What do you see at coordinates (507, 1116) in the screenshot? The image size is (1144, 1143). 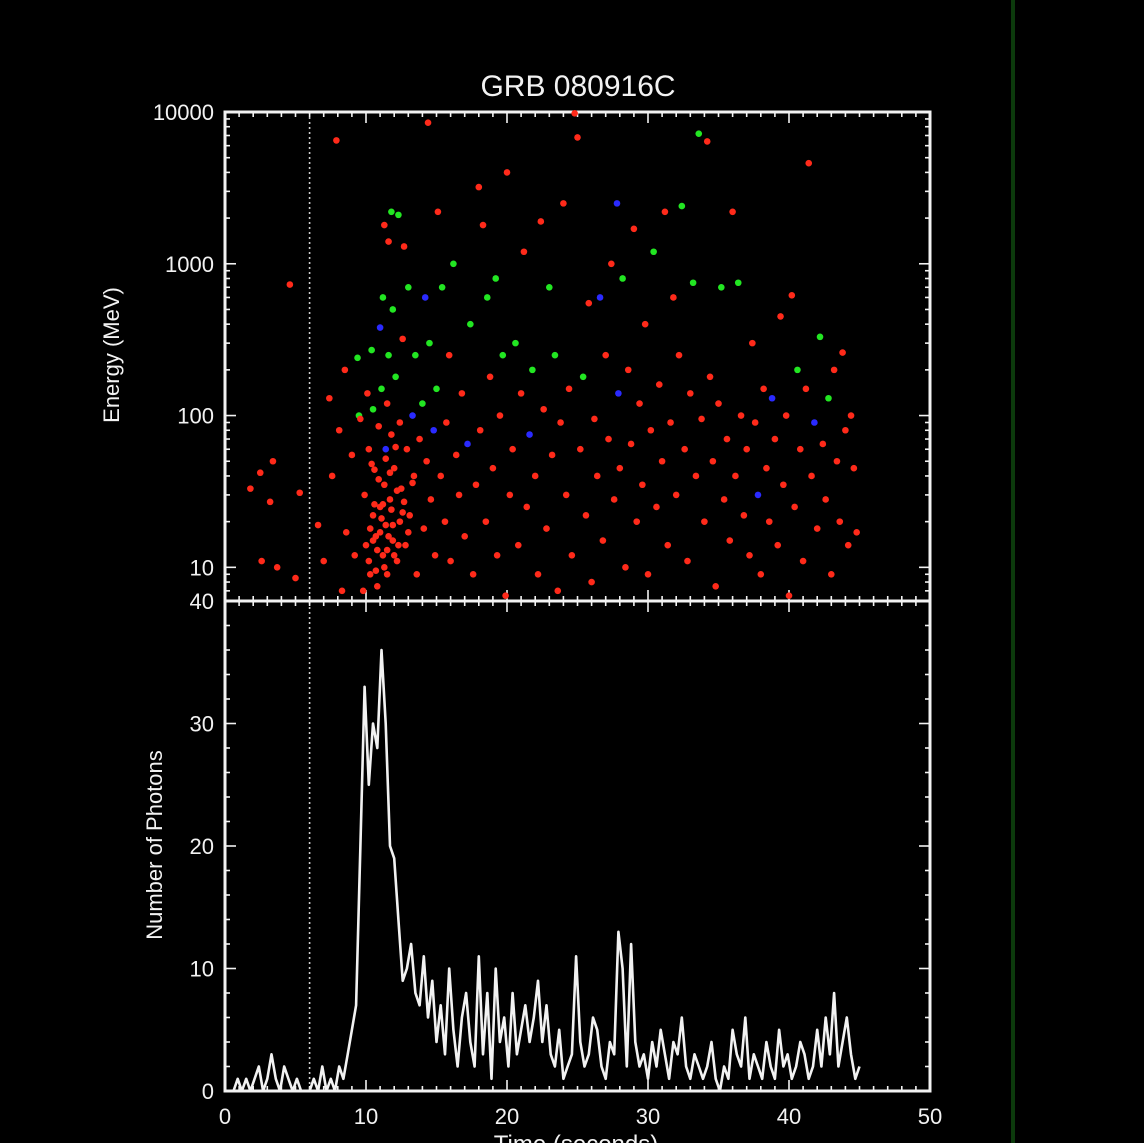 I see `x-tick-label: 20` at bounding box center [507, 1116].